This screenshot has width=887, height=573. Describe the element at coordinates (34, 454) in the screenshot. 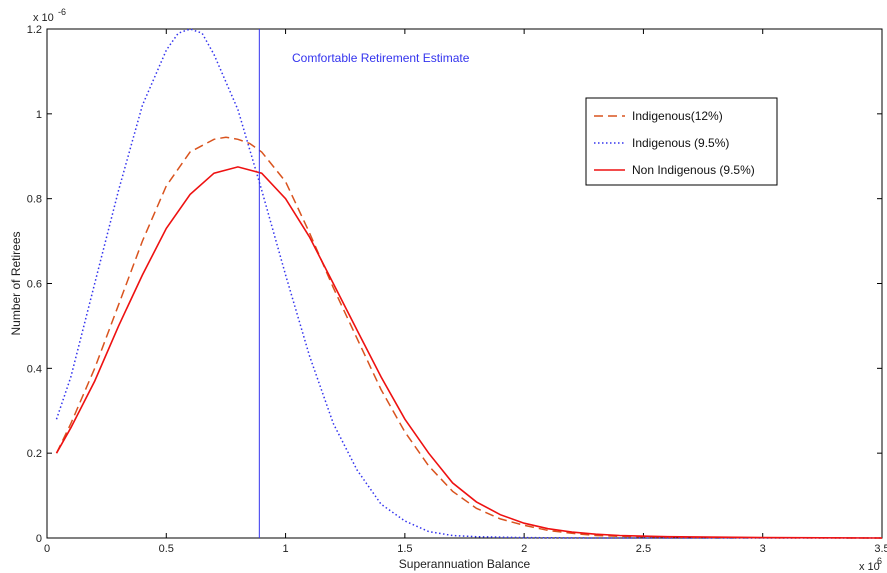

I see `y-tick-label: 0.2` at that location.